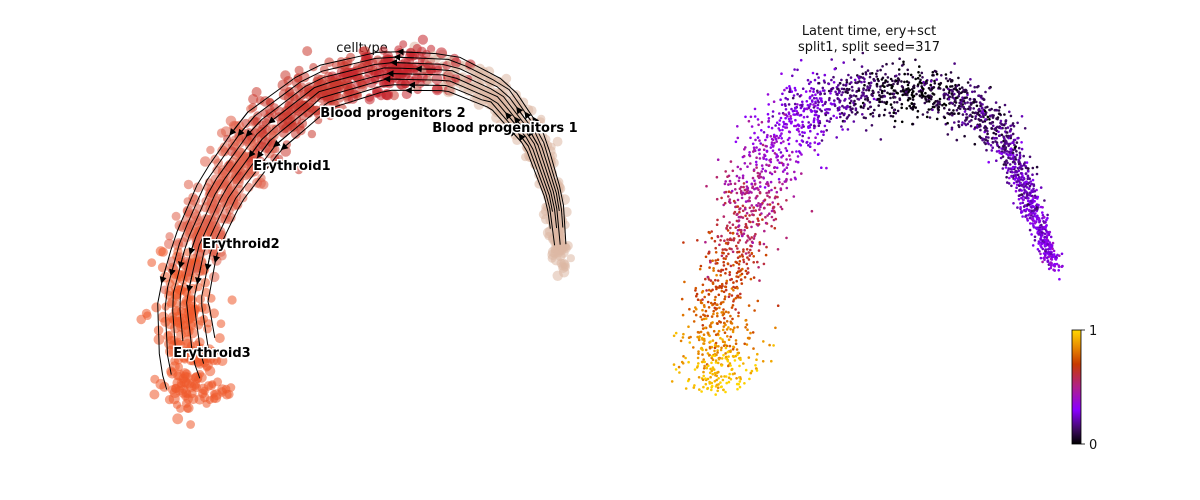  What do you see at coordinates (324, 69) in the screenshot?
I see `cell-point-erythroid1` at bounding box center [324, 69].